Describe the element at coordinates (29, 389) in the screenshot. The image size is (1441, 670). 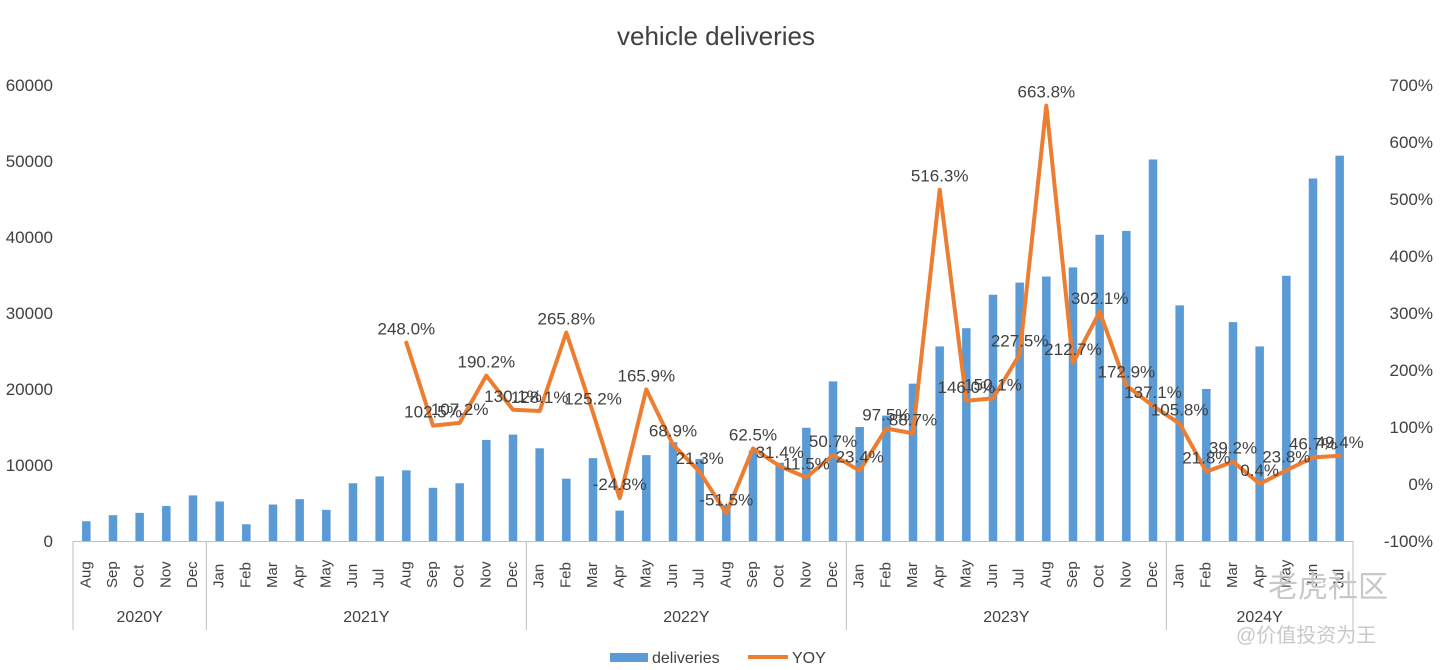
I see `left-axis-tick-label: 20000` at that location.